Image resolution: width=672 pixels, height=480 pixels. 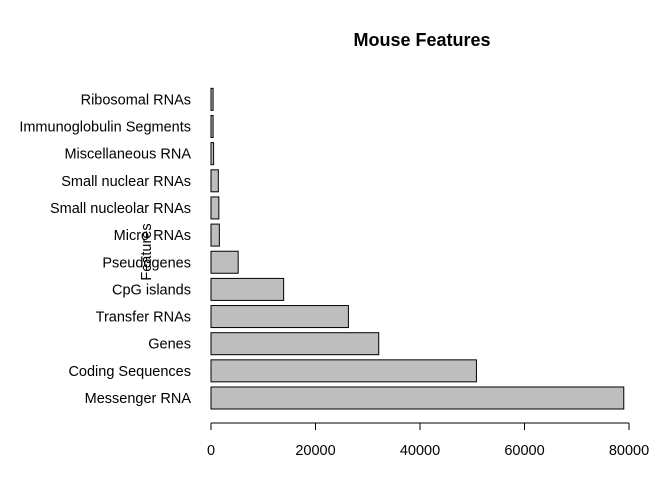 I want to click on category-label-pseudogenes: Pseudogenes, so click(x=146, y=263).